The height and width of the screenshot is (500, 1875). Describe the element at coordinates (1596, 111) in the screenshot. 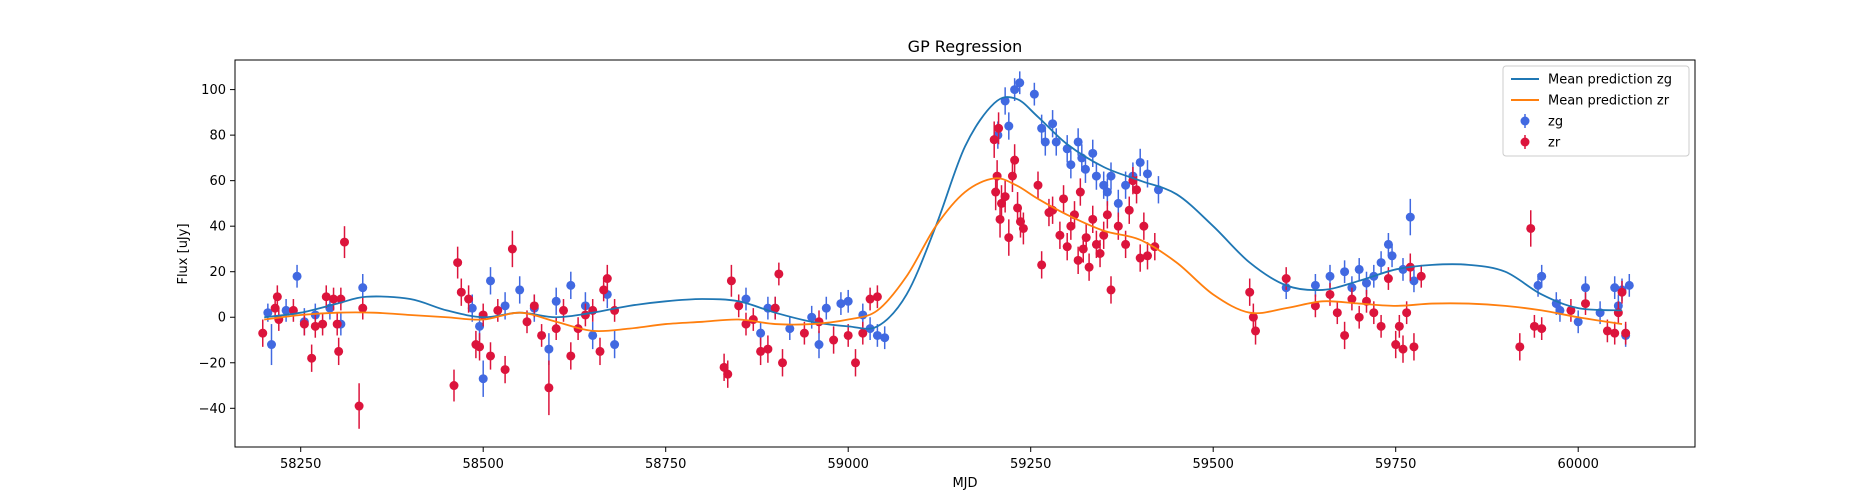

I see `legend: Mean prediction zg Mean prediction zr zg zr` at that location.